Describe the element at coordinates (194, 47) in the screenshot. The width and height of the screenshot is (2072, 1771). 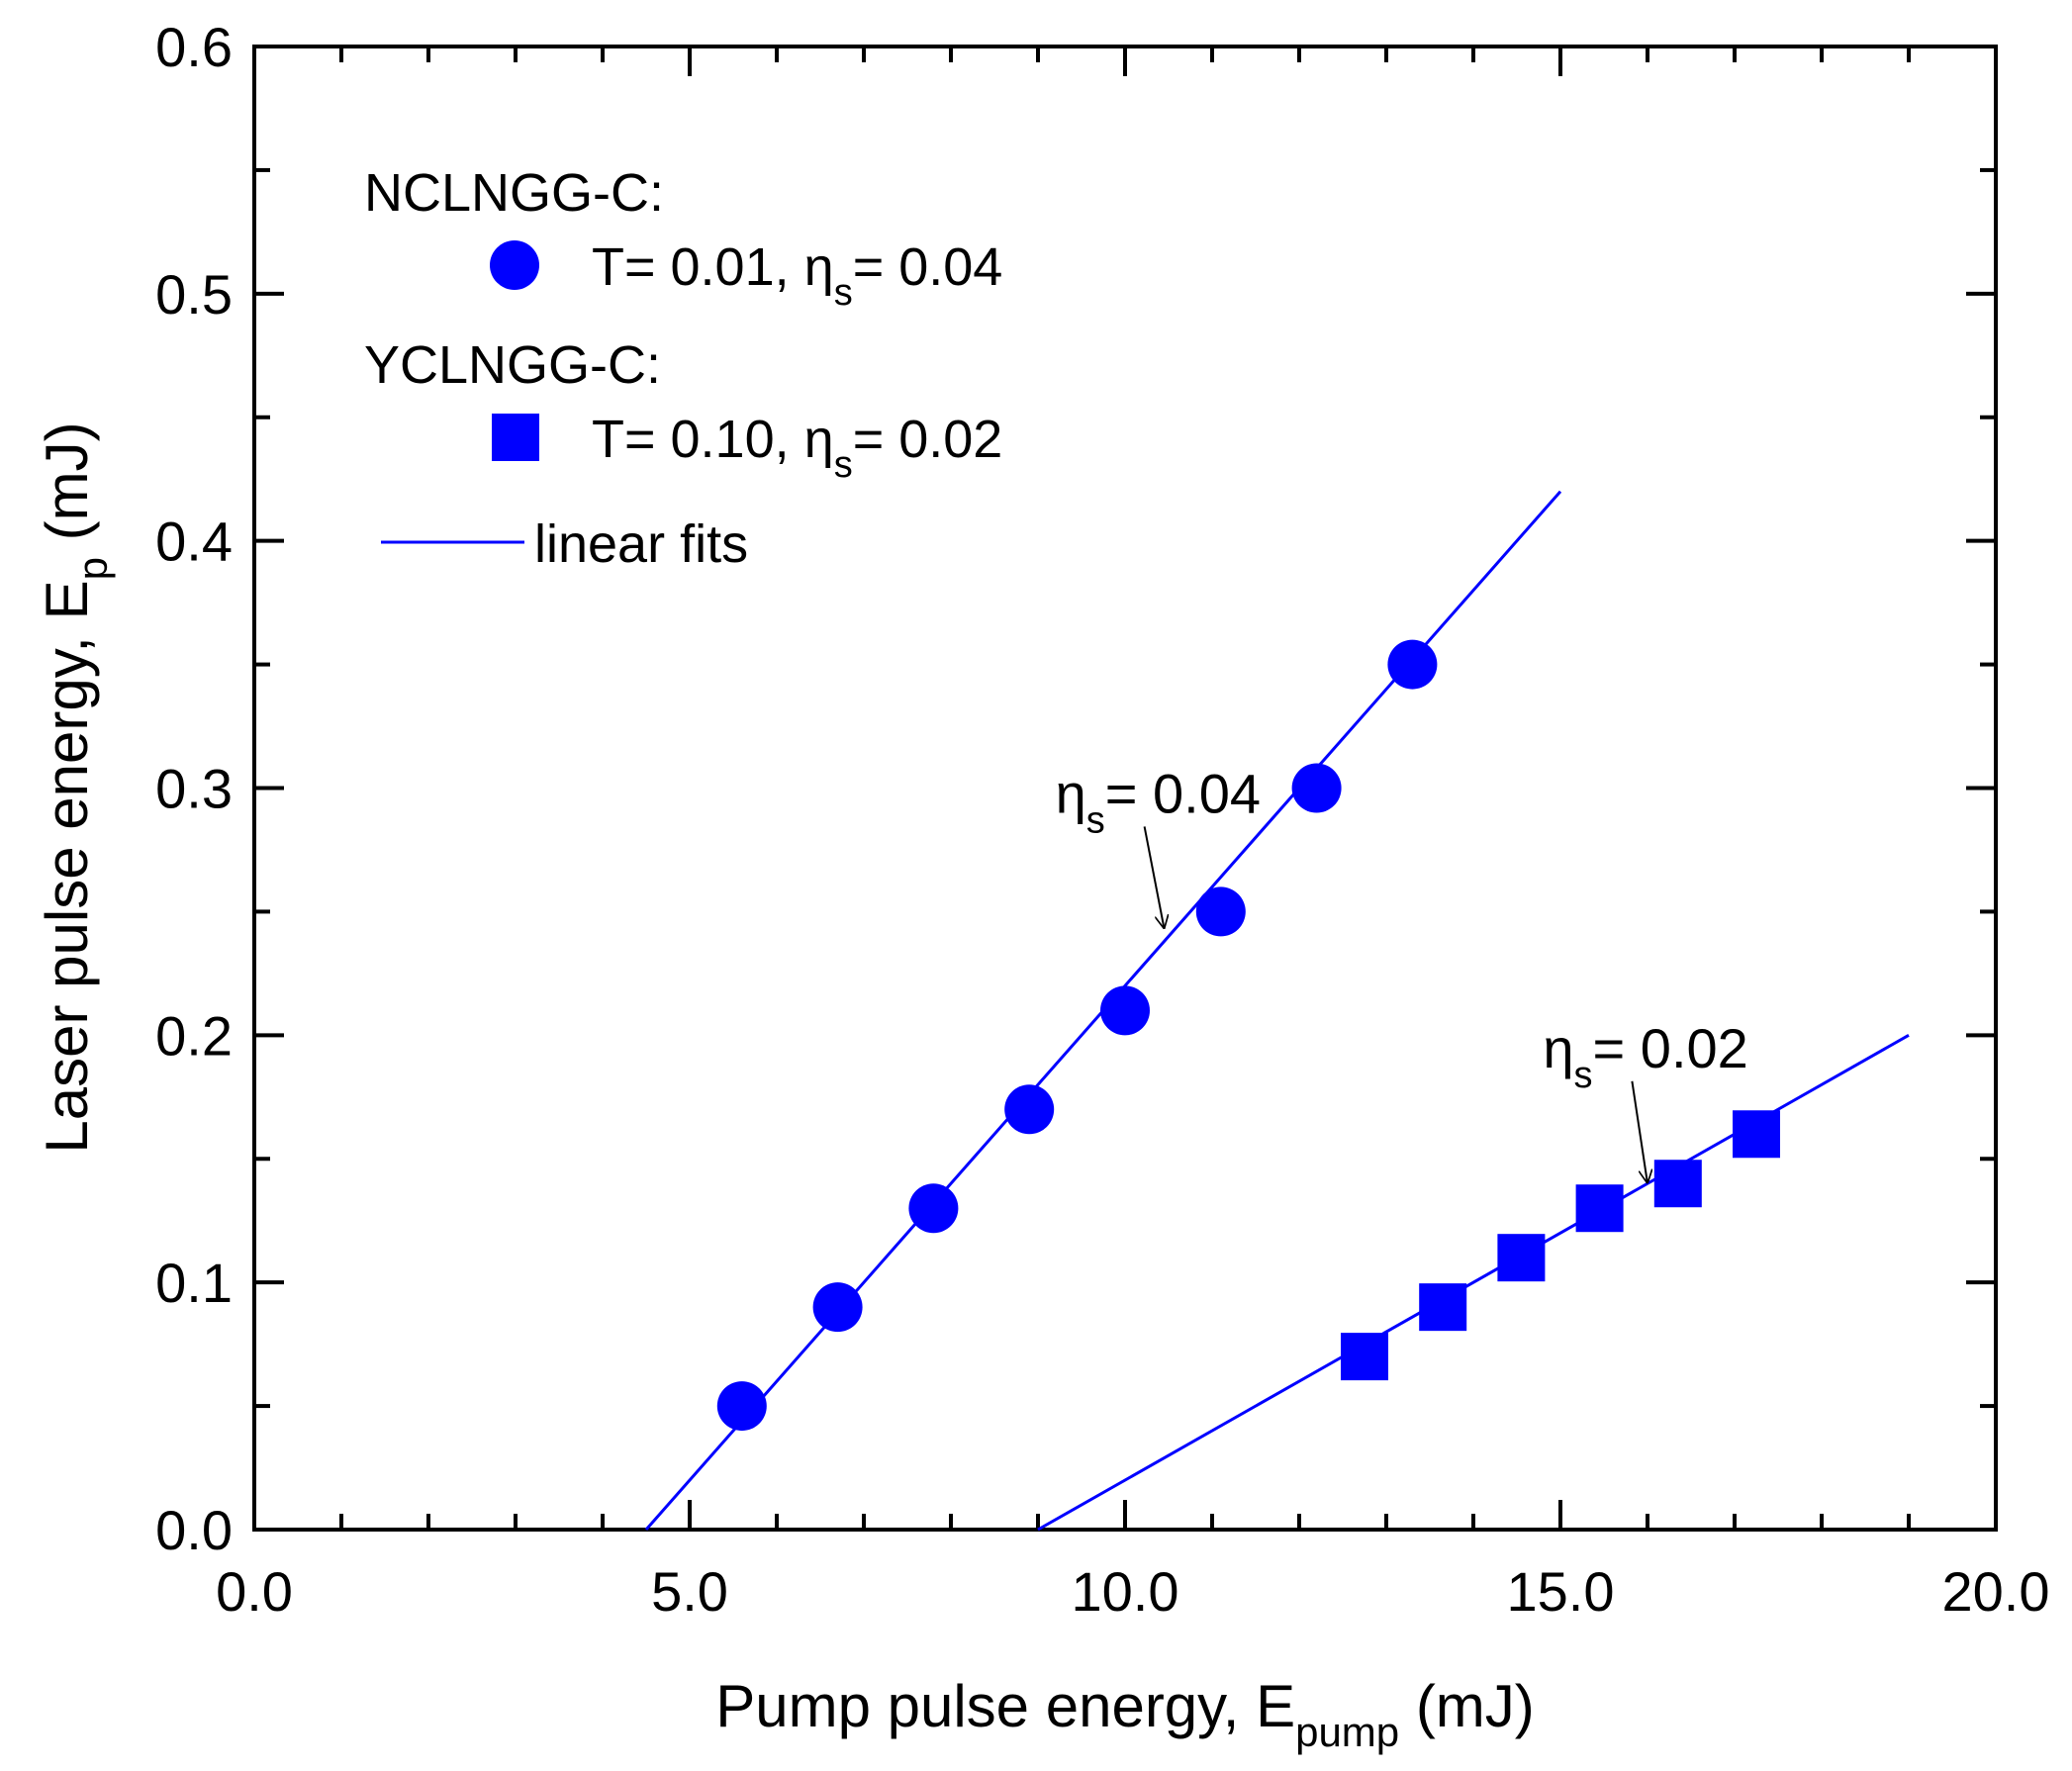
I see `y-tick-label: 0.6` at that location.